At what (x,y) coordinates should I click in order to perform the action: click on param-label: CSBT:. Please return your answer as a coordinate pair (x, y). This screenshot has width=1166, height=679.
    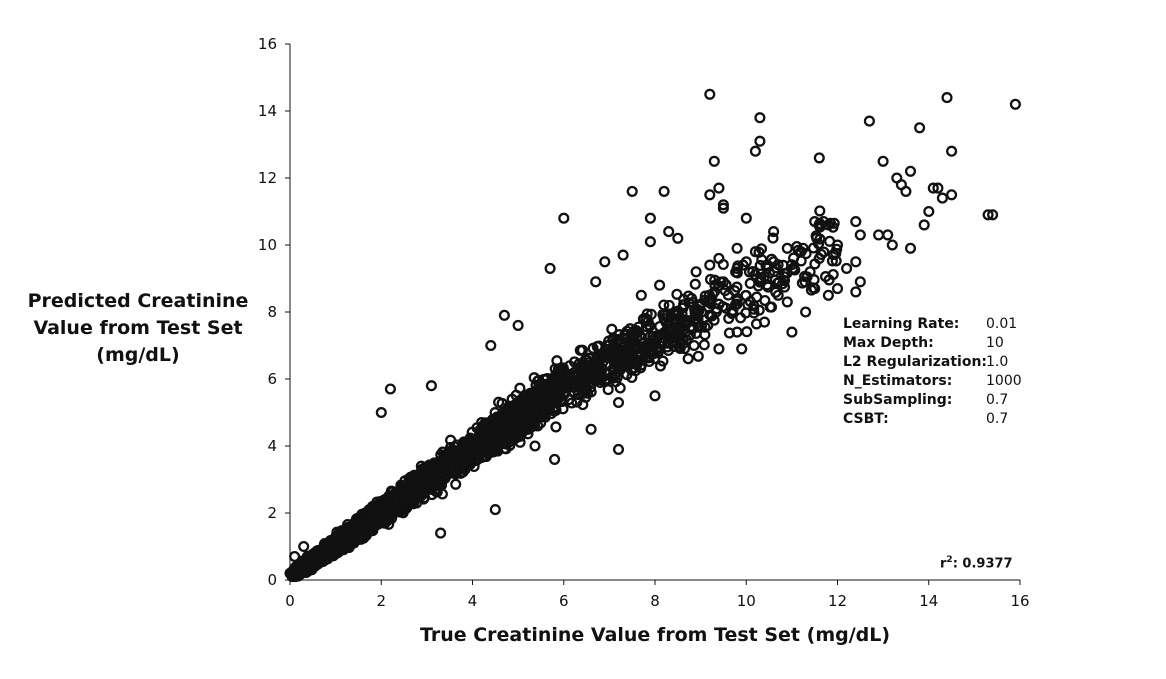
    Looking at the image, I should click on (866, 419).